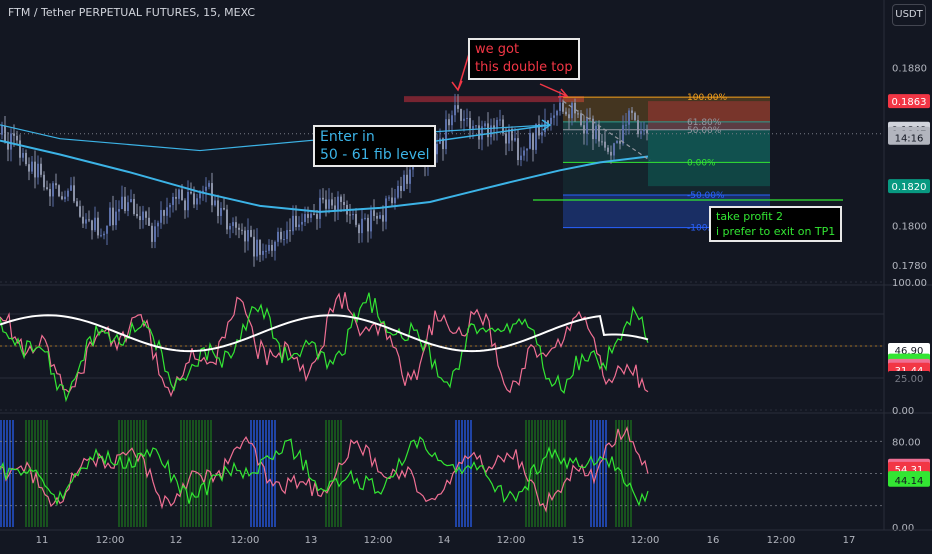 The height and width of the screenshot is (554, 932). What do you see at coordinates (706, 196) in the screenshot?
I see `fib-level-label: -50.00%` at bounding box center [706, 196].